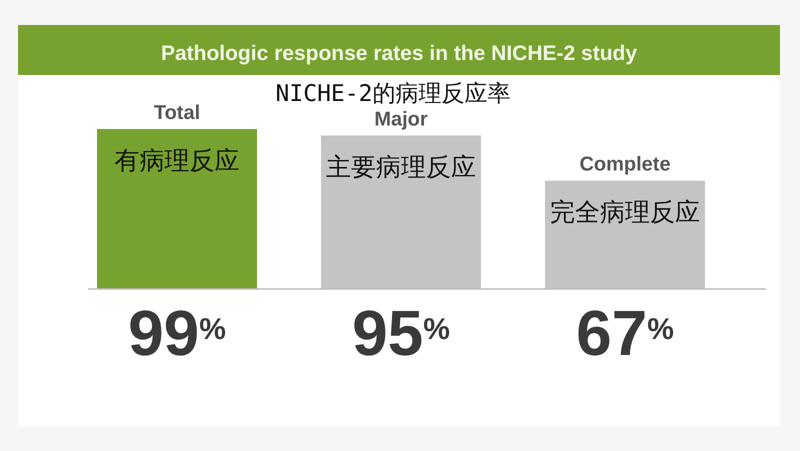  Describe the element at coordinates (625, 212) in the screenshot. I see `annotation: 完全病理反应` at that location.